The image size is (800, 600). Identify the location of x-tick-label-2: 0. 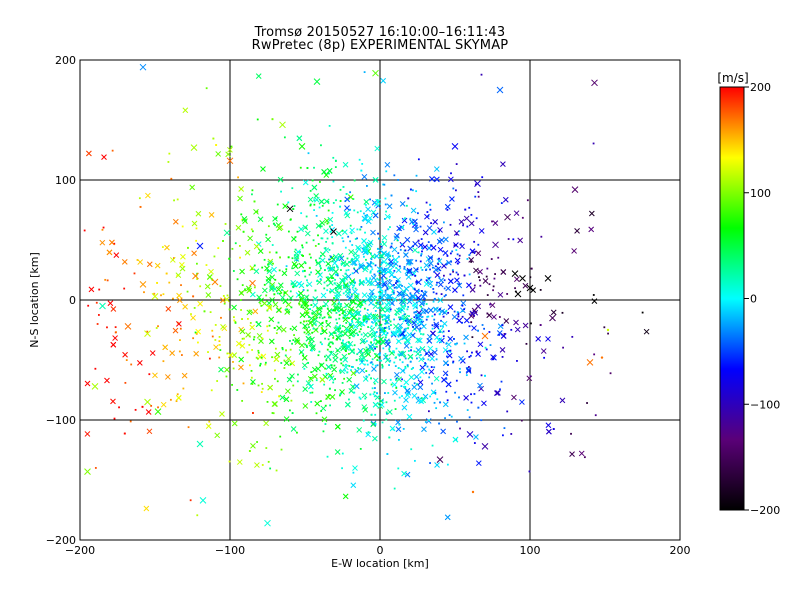
(380, 550).